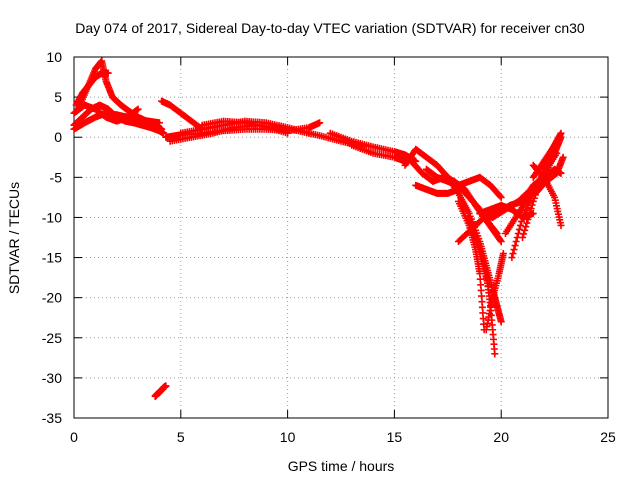 This screenshot has height=480, width=640. I want to click on x-tick-label: 20, so click(501, 437).